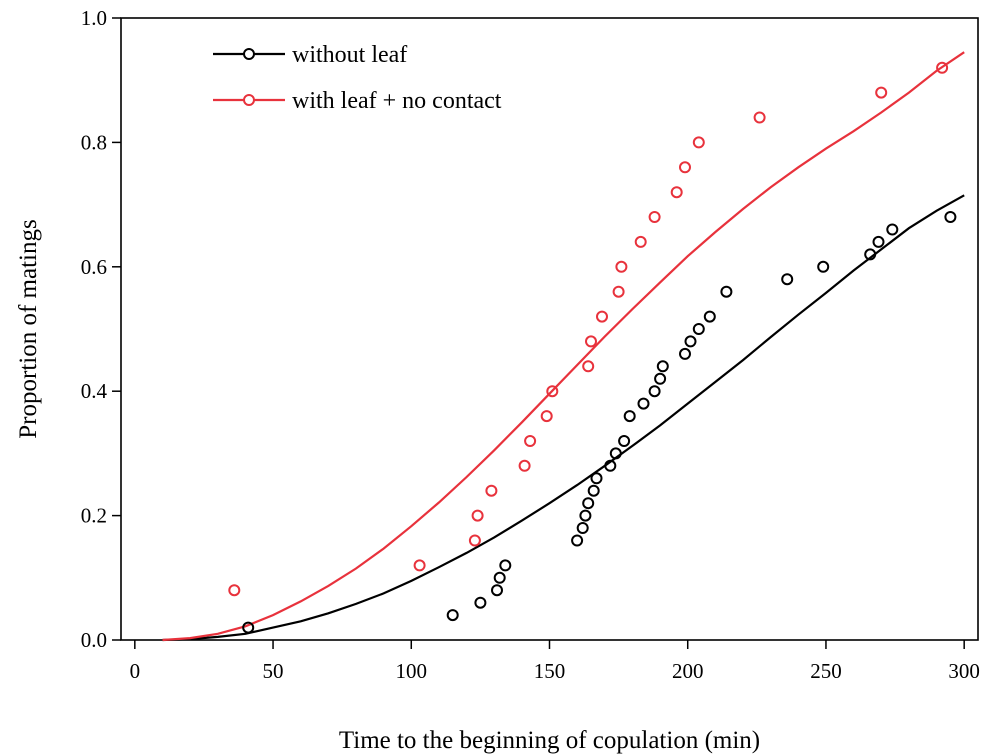 Image resolution: width=987 pixels, height=756 pixels. I want to click on legend-label-series-0: without leaf, so click(349, 55).